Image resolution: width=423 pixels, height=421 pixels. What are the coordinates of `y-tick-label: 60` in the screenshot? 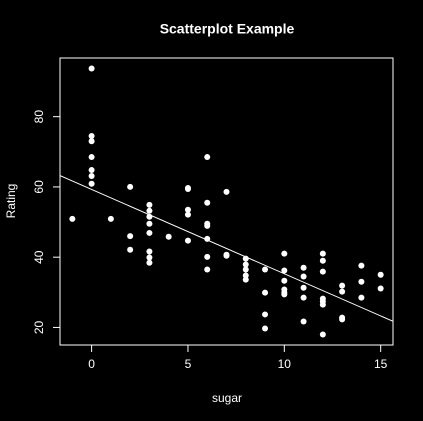 It's located at (39, 187).